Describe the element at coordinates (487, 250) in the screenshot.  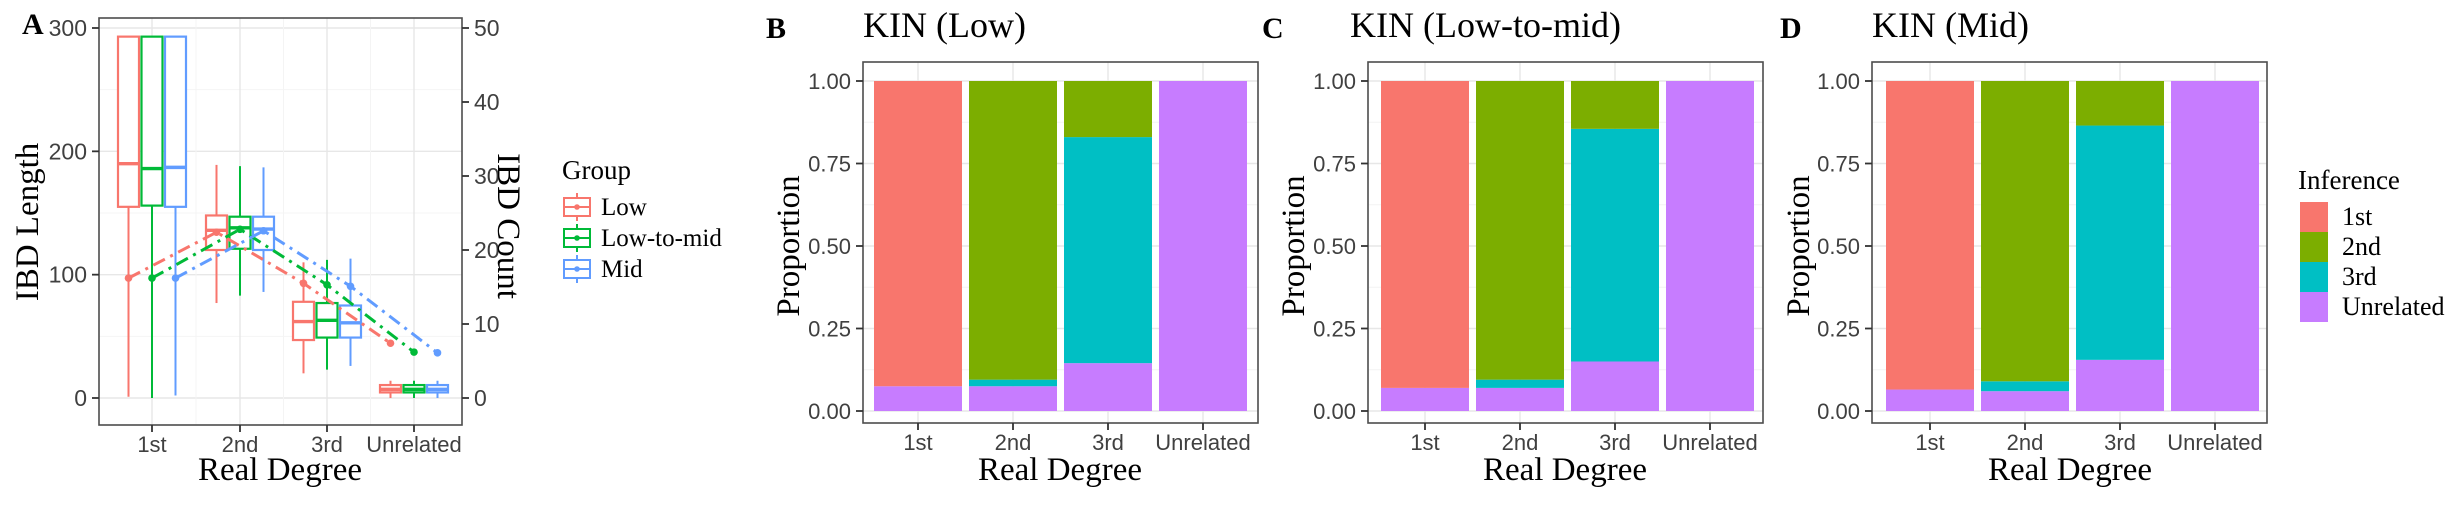
I see `y2-tick-label: 20` at that location.